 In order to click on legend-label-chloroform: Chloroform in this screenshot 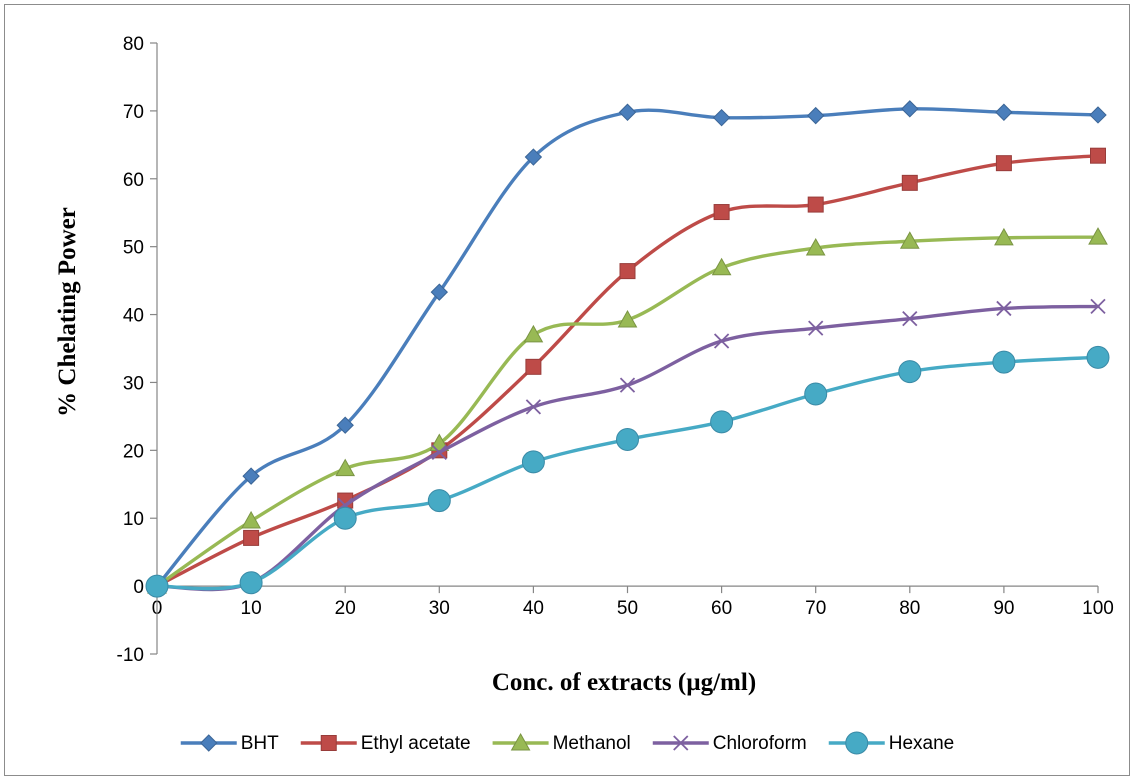, I will do `click(760, 743)`.